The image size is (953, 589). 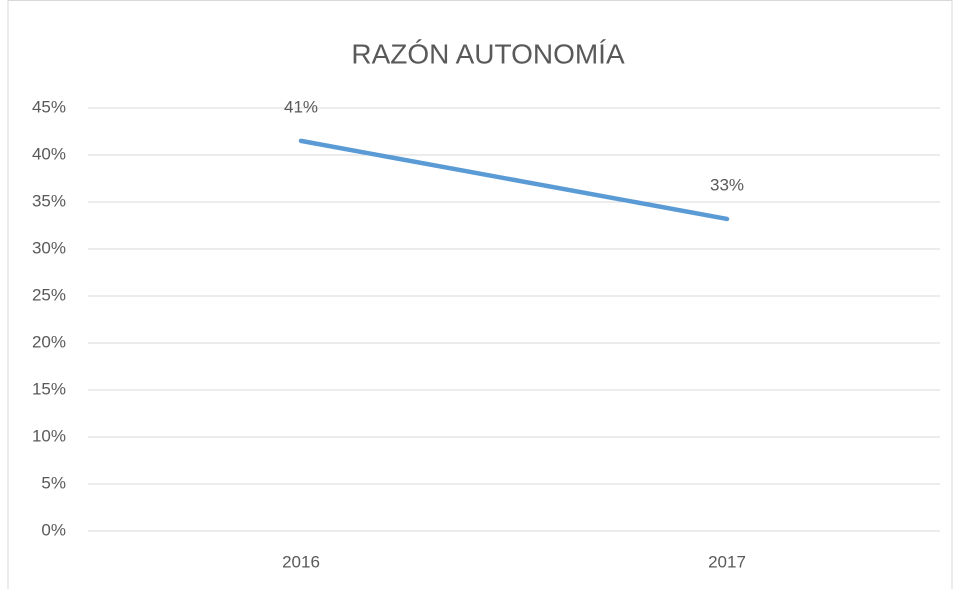 I want to click on y-tick-label: 30%, so click(x=49, y=247).